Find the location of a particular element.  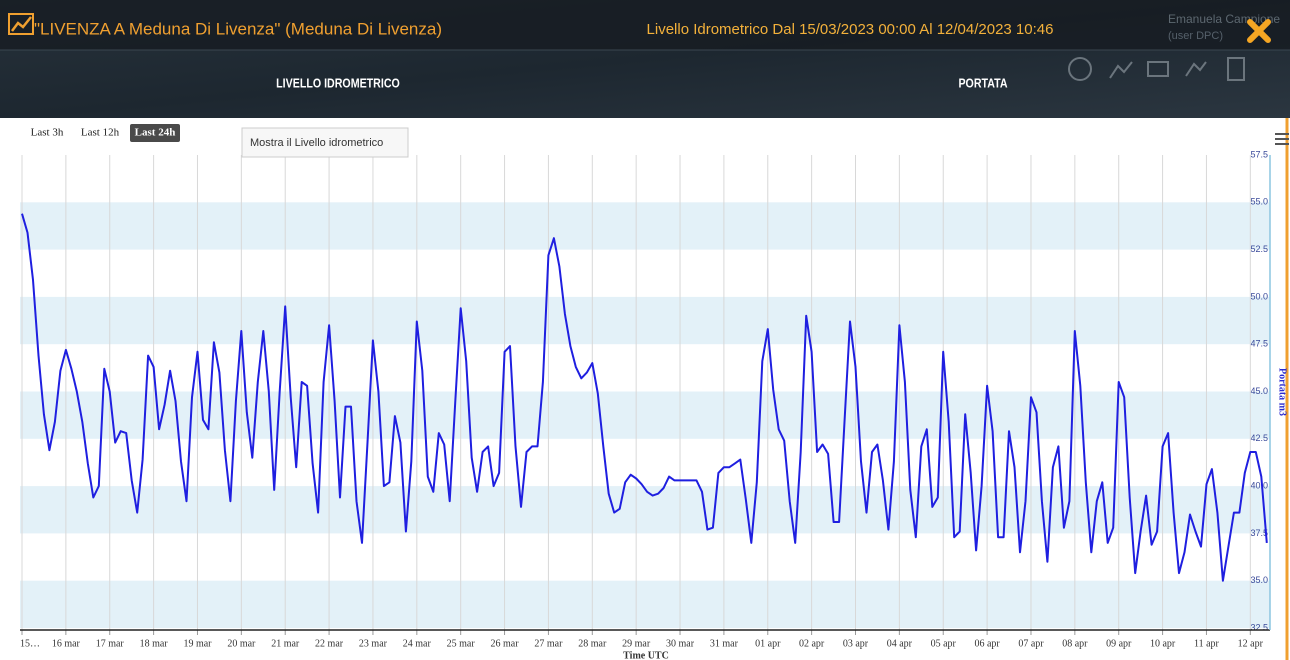

y-tick-label: 52.5 is located at coordinates (1259, 249).